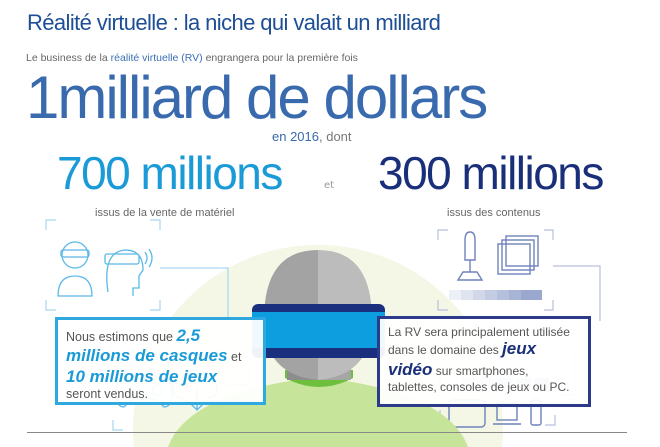 Image resolution: width=660 pixels, height=447 pixels. Describe the element at coordinates (280, 58) in the screenshot. I see `intro-after: engrangera pour la première fois` at that location.